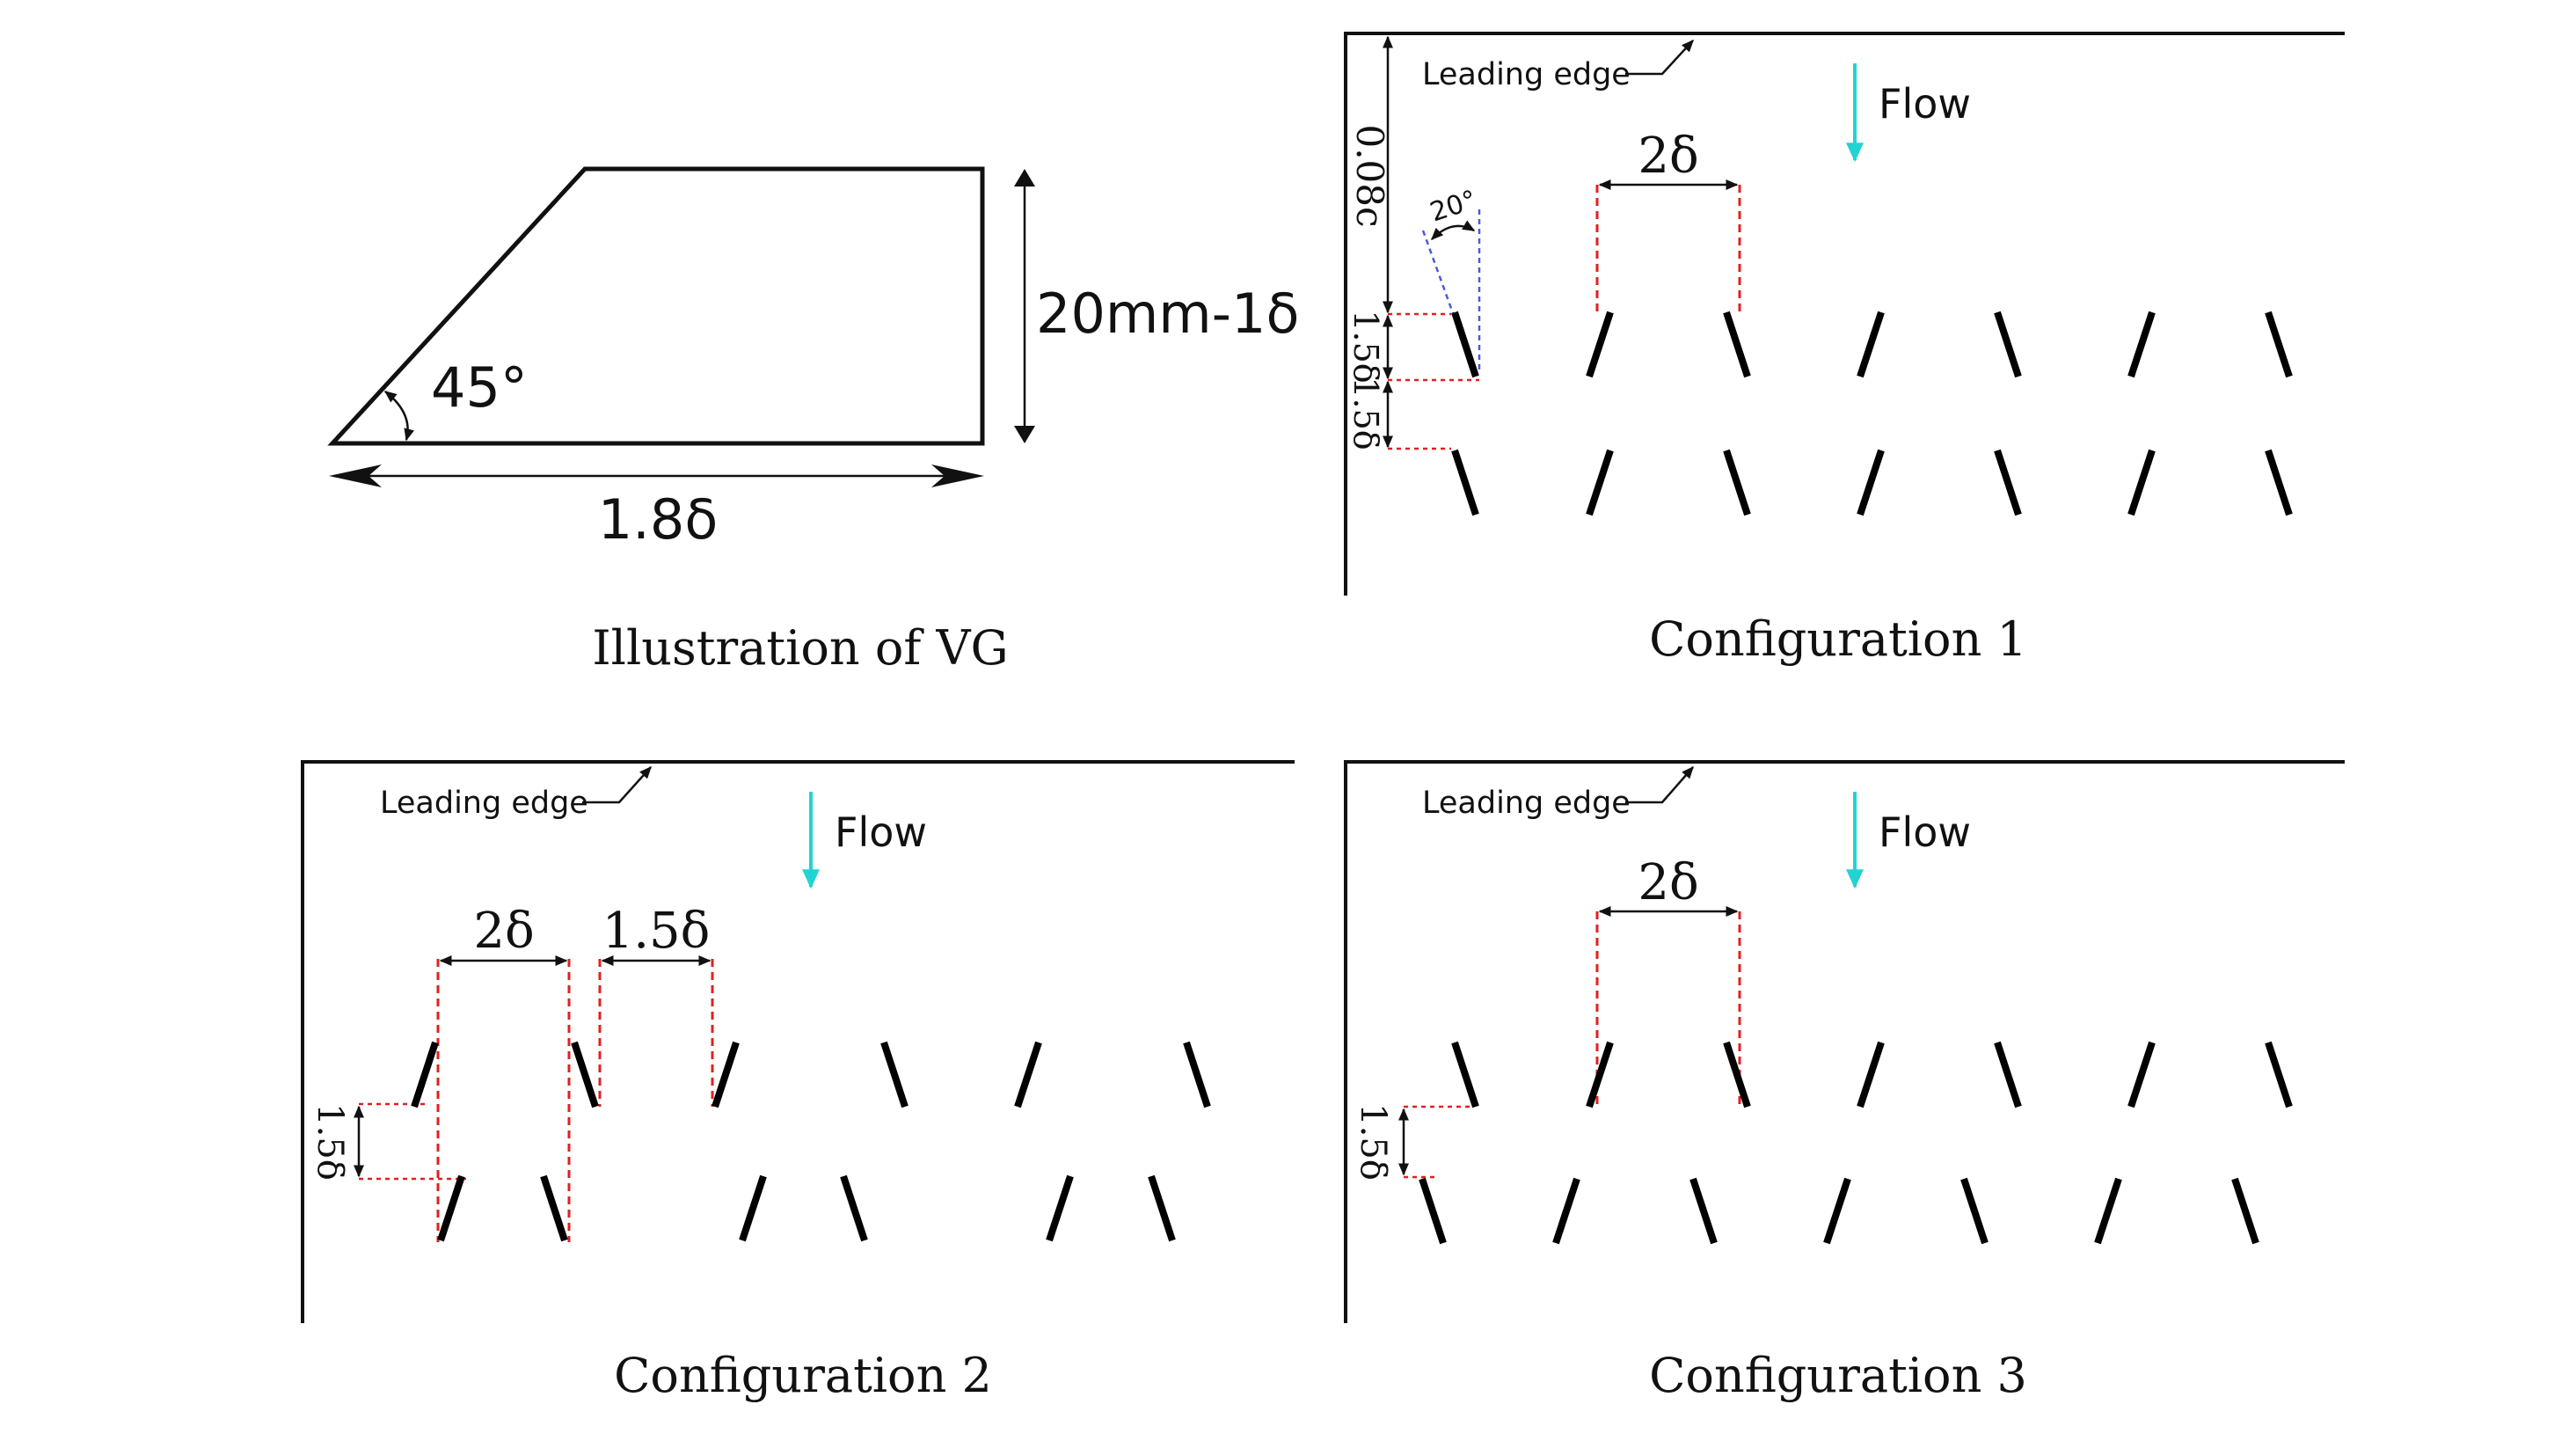 The image size is (2576, 1441). Describe the element at coordinates (1838, 639) in the screenshot. I see `panel-caption: Configuration 1` at that location.